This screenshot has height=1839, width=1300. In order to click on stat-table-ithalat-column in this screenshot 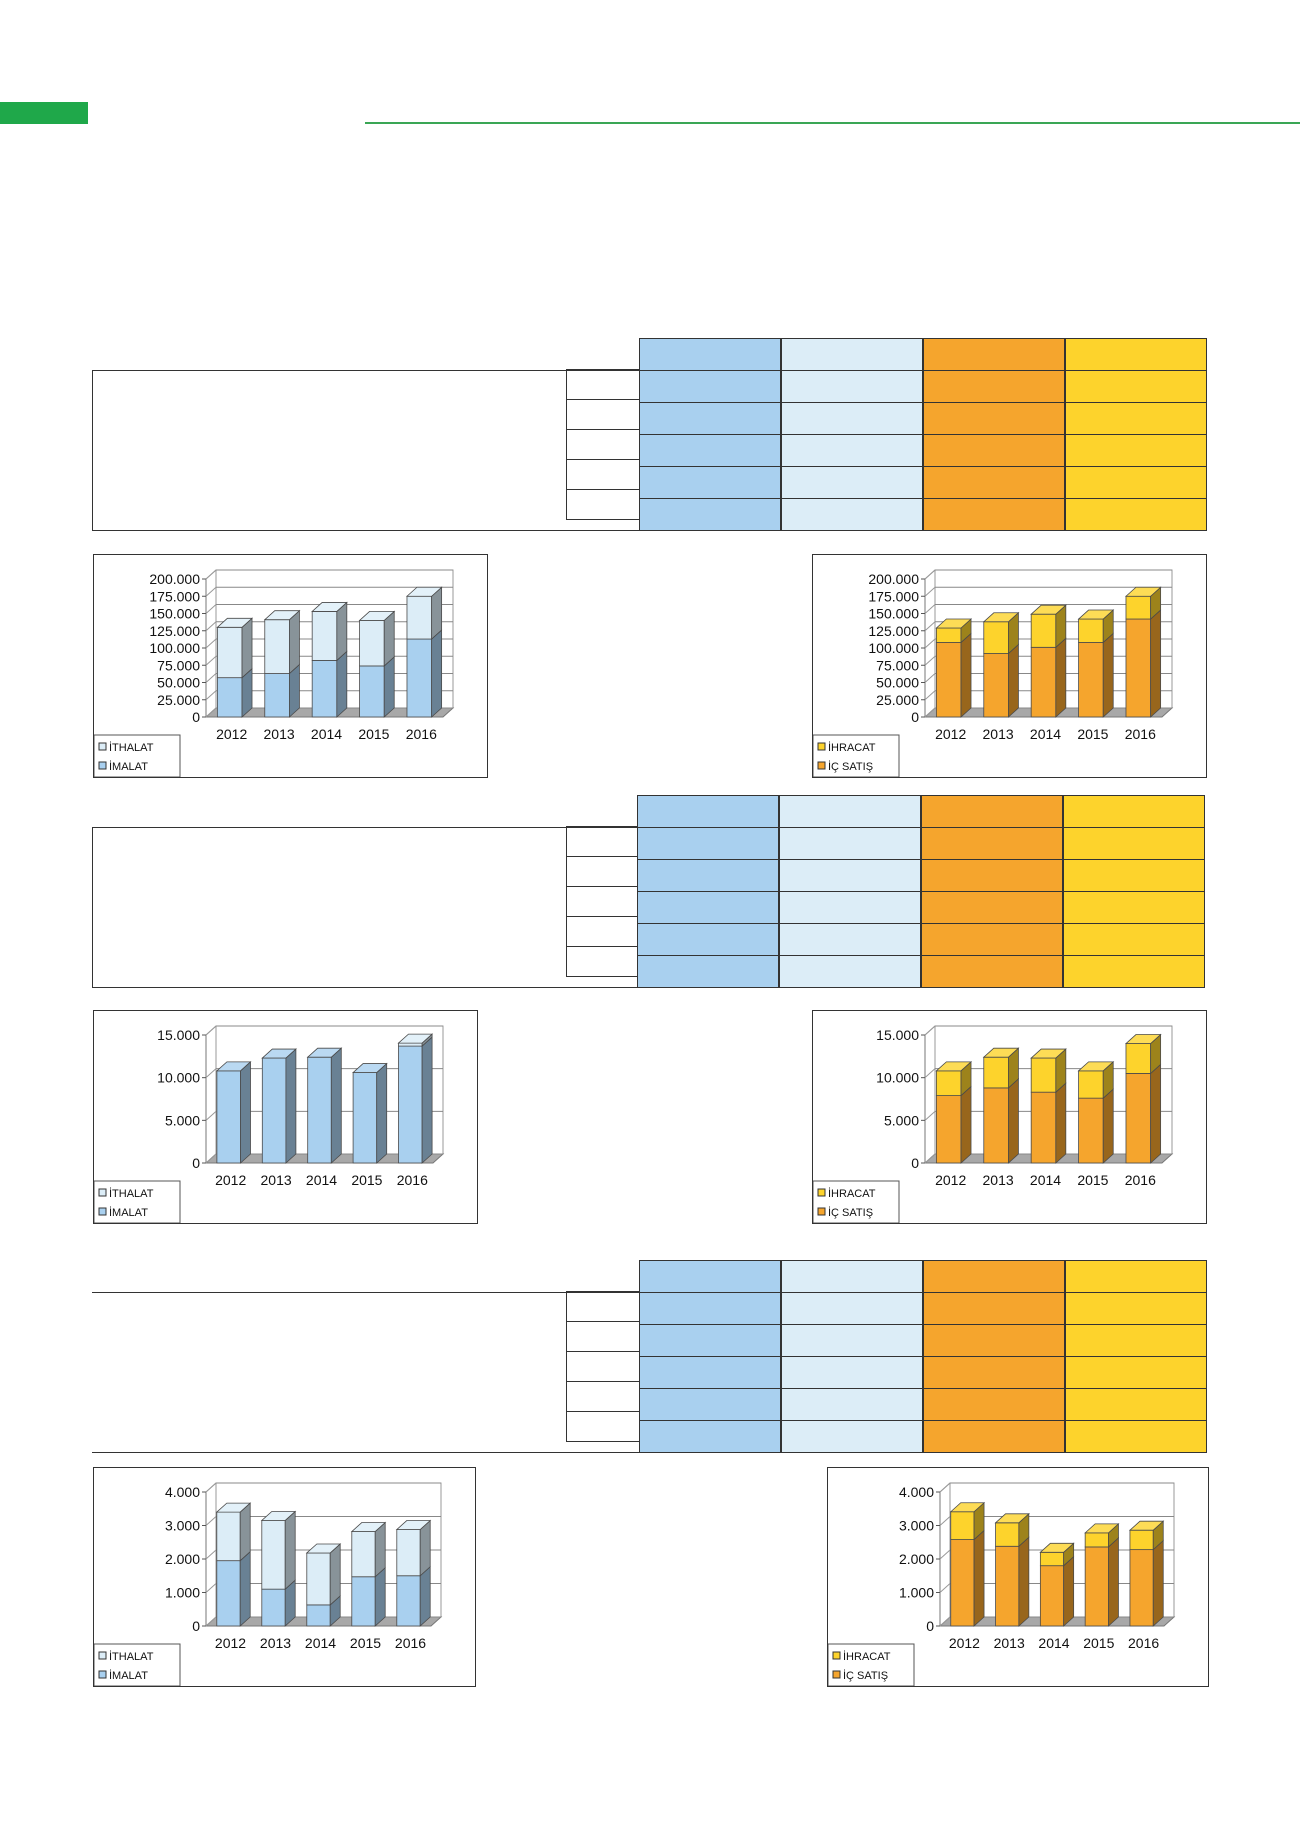, I will do `click(850, 891)`.